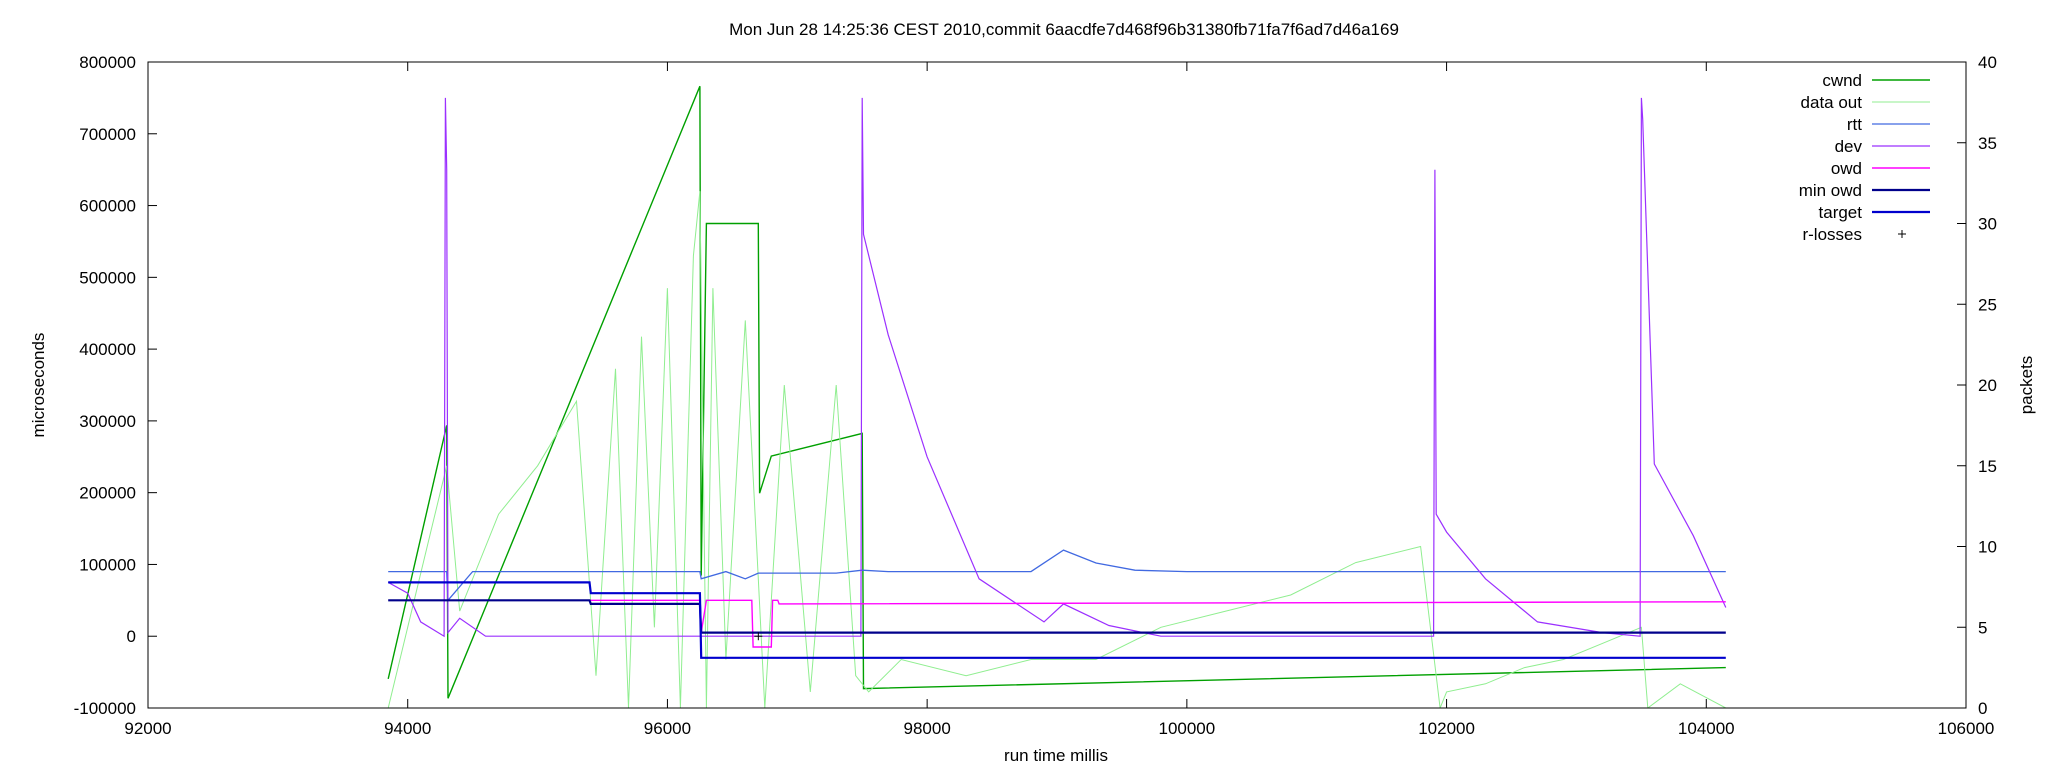 Image resolution: width=2048 pixels, height=768 pixels. What do you see at coordinates (107, 134) in the screenshot?
I see `y-tick-label: 700000` at bounding box center [107, 134].